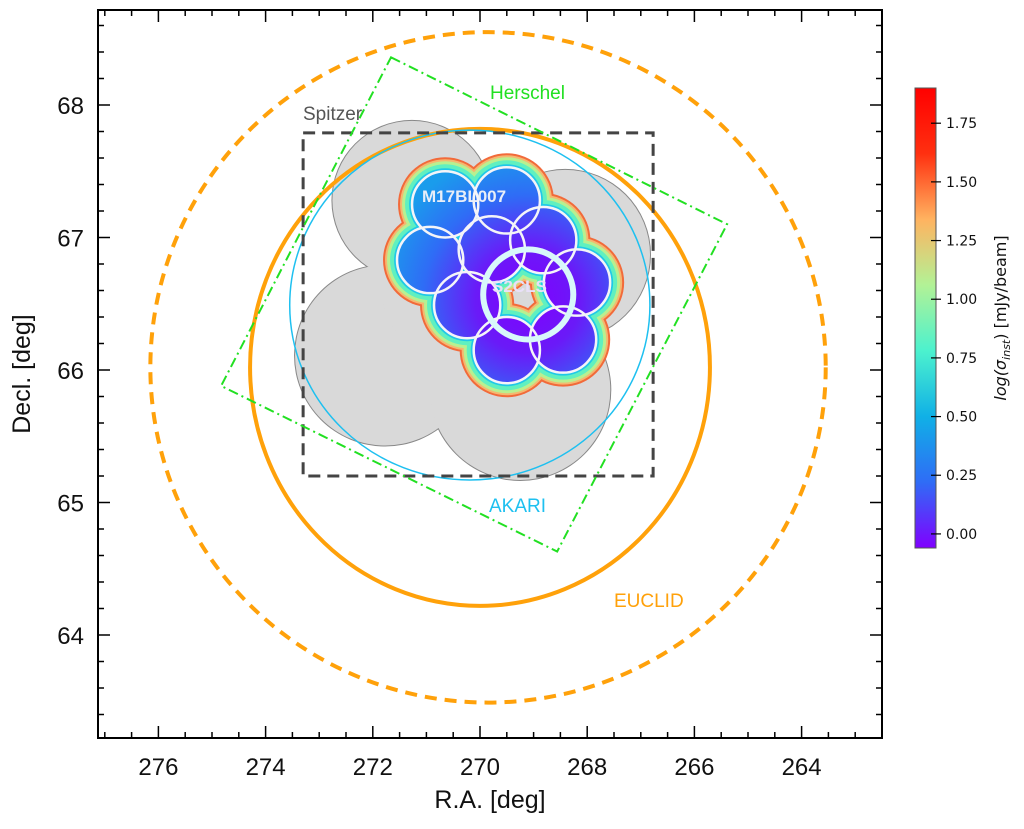  I want to click on x-tick-label: 264, so click(802, 767).